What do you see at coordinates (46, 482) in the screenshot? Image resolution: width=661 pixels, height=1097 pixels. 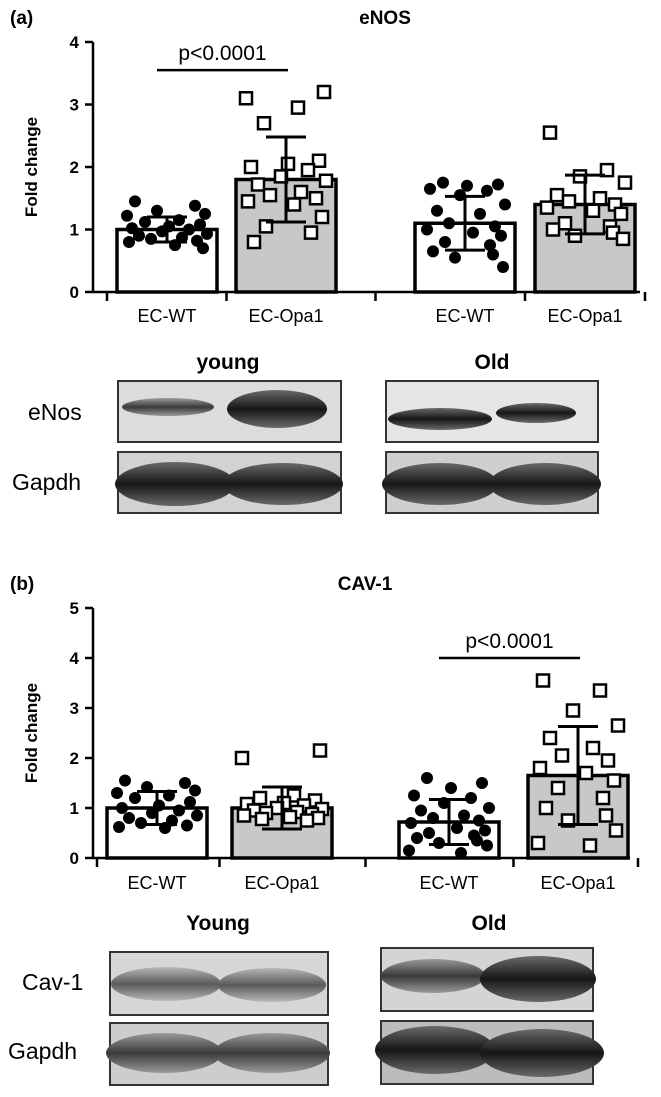 I see `blot-a-row-gapdh: Gapdh` at bounding box center [46, 482].